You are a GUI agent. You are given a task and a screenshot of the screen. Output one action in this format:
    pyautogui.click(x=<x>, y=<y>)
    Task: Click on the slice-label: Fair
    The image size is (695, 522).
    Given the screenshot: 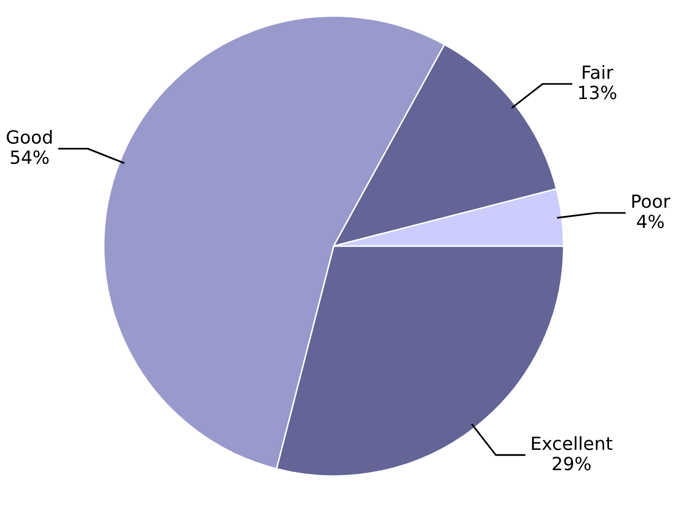 What is the action you would take?
    pyautogui.click(x=598, y=72)
    